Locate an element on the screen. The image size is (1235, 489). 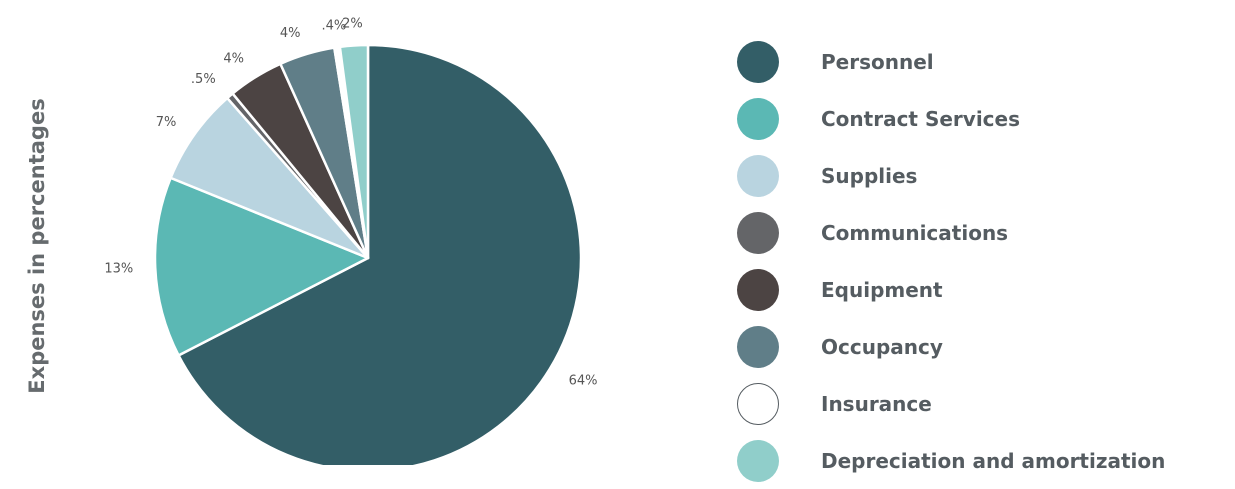
legend-item-equipment: Equipment is located at coordinates (951, 289).